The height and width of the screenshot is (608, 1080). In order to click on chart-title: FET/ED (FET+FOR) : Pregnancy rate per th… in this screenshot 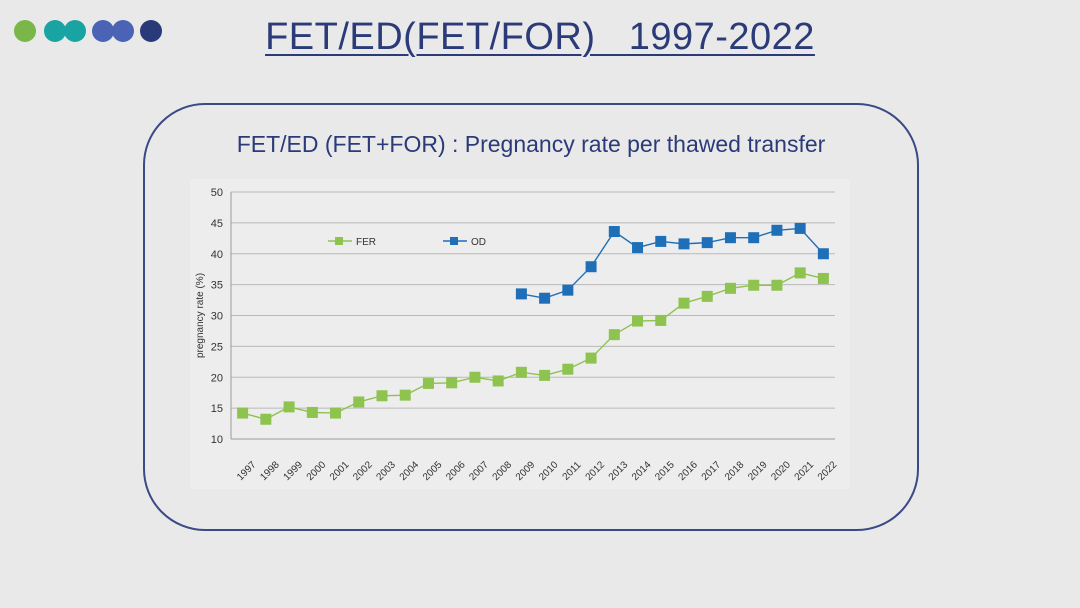, I will do `click(531, 144)`.